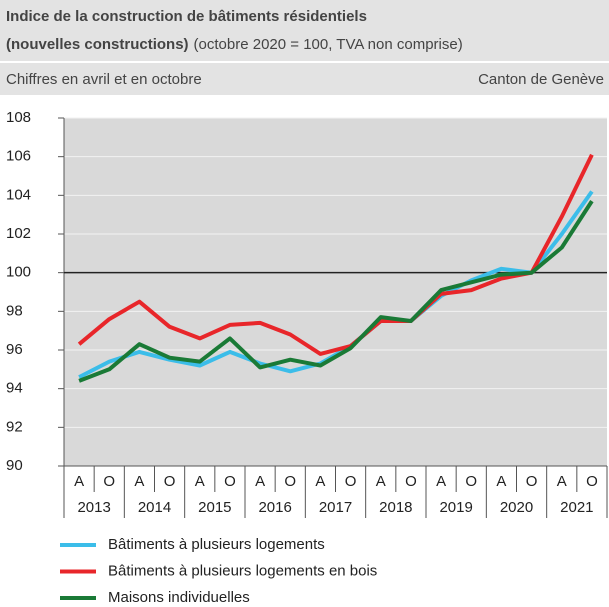 This screenshot has width=609, height=607. What do you see at coordinates (455, 507) in the screenshot?
I see `group-label: 2019` at bounding box center [455, 507].